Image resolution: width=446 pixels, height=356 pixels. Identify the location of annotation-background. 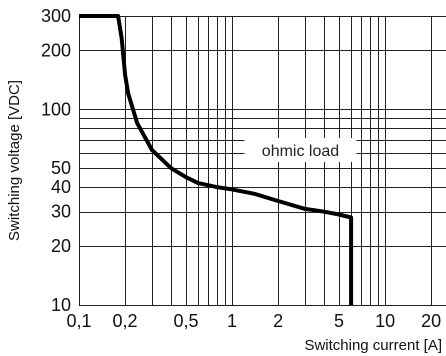
(300, 149).